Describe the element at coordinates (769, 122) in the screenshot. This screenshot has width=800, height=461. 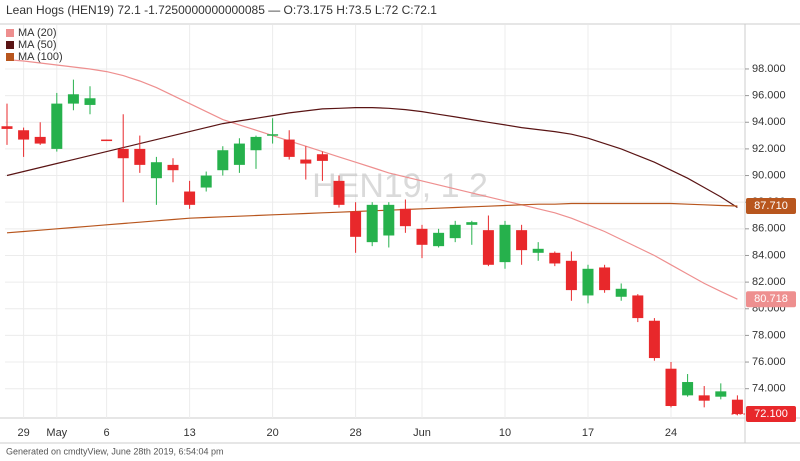
I see `y-tick-label: 94.000` at that location.